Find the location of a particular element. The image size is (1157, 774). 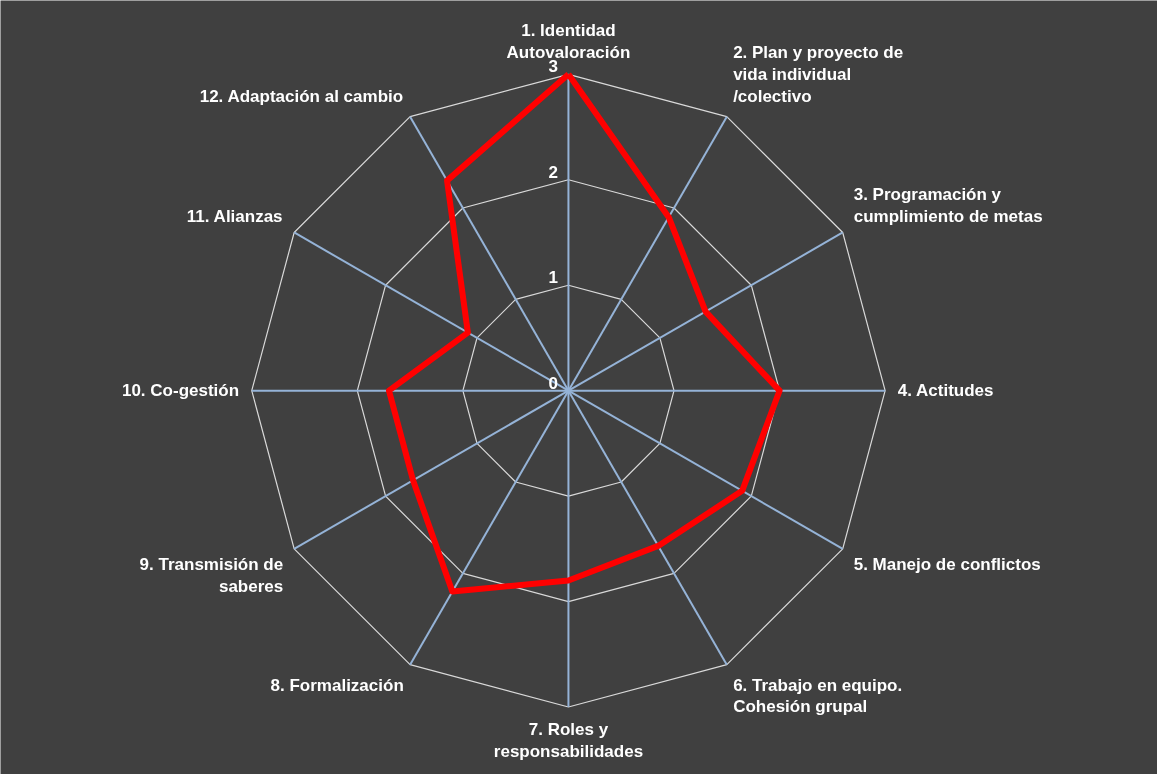

spoke-label: 3. Programación y cumplimiento de metas is located at coordinates (948, 206).